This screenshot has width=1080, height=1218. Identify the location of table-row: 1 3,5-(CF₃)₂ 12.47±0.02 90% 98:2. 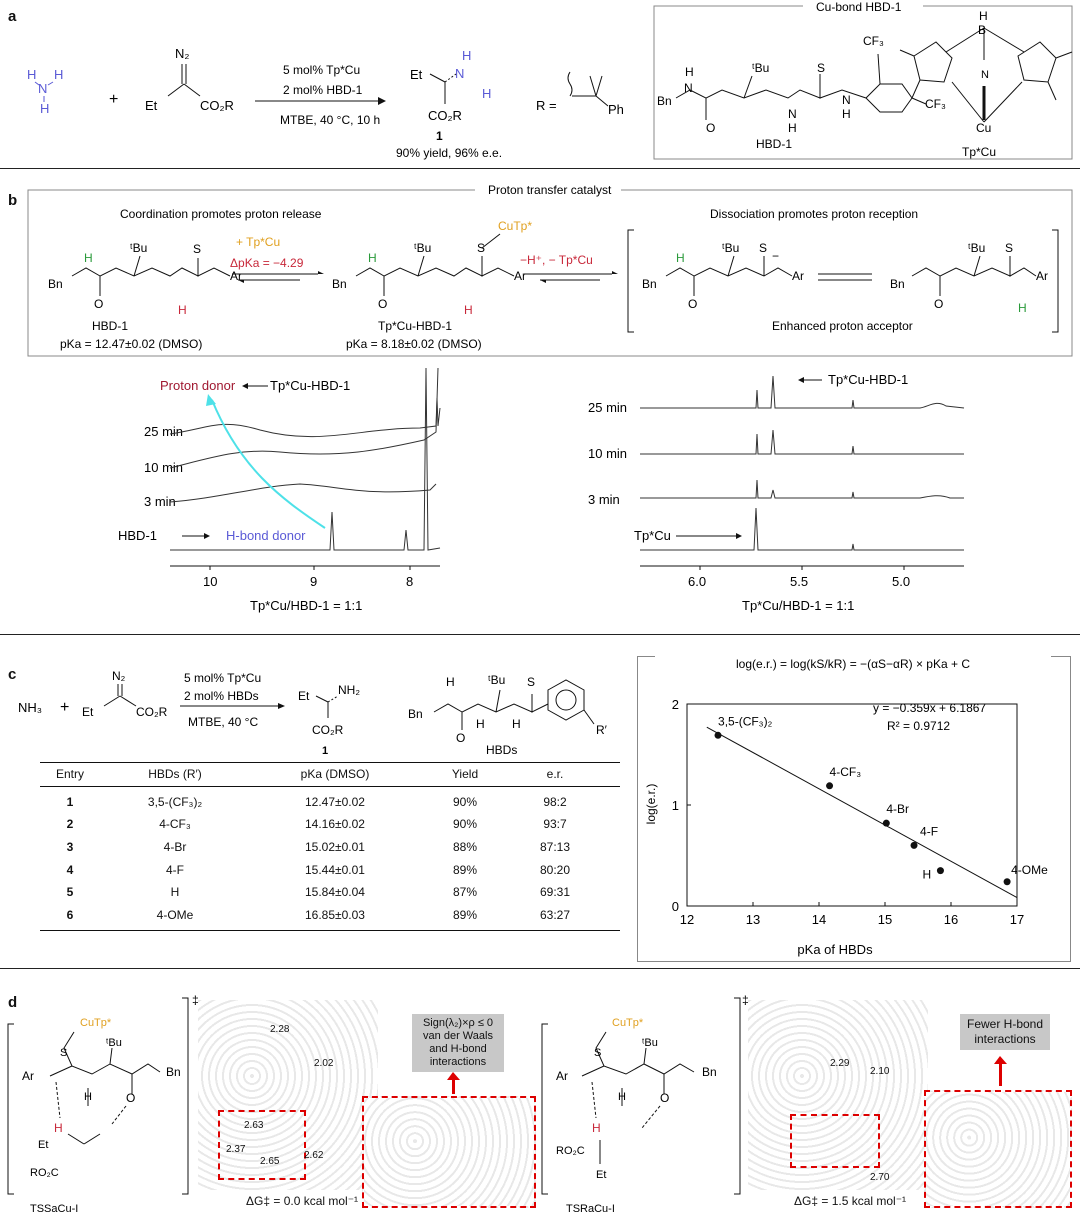
(330, 802).